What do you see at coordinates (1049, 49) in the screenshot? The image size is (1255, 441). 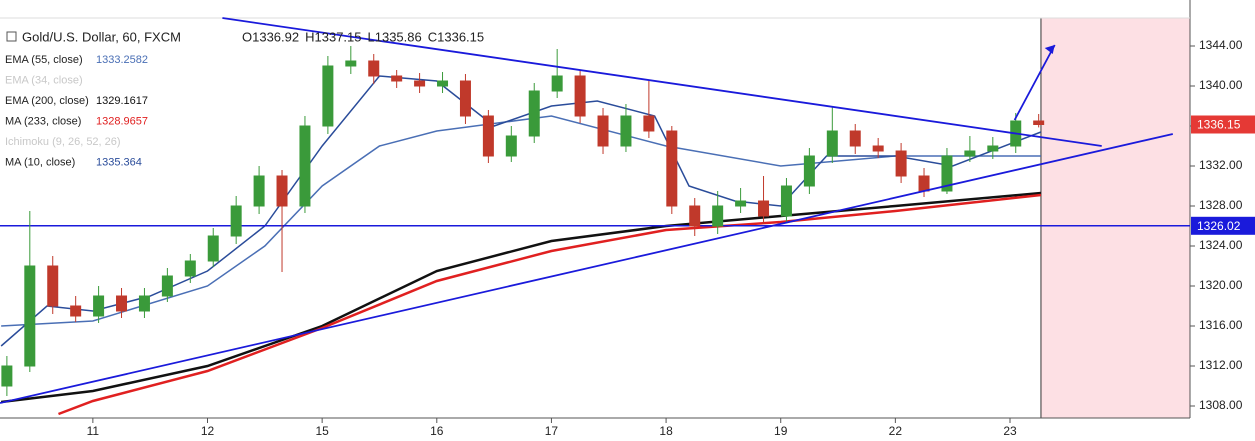 I see `arrow-head` at bounding box center [1049, 49].